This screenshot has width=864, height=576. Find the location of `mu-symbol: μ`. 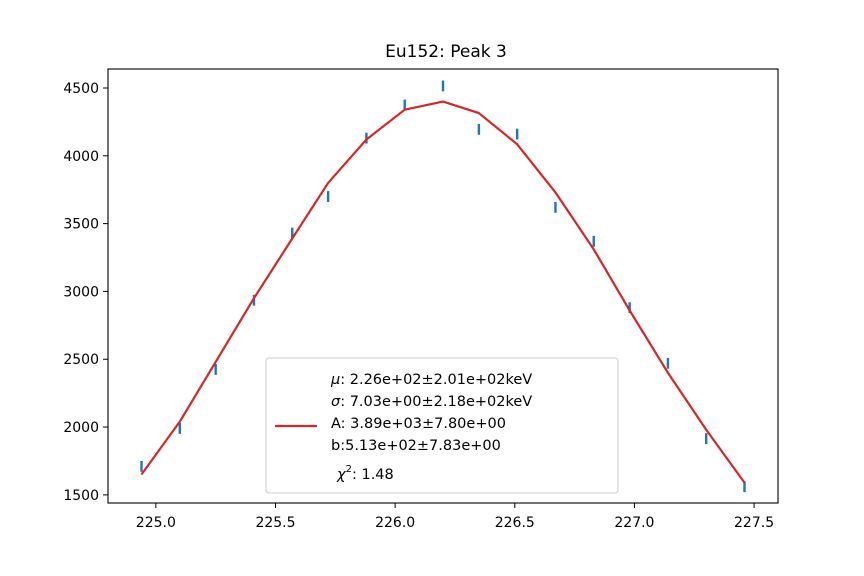

mu-symbol: μ is located at coordinates (335, 380).